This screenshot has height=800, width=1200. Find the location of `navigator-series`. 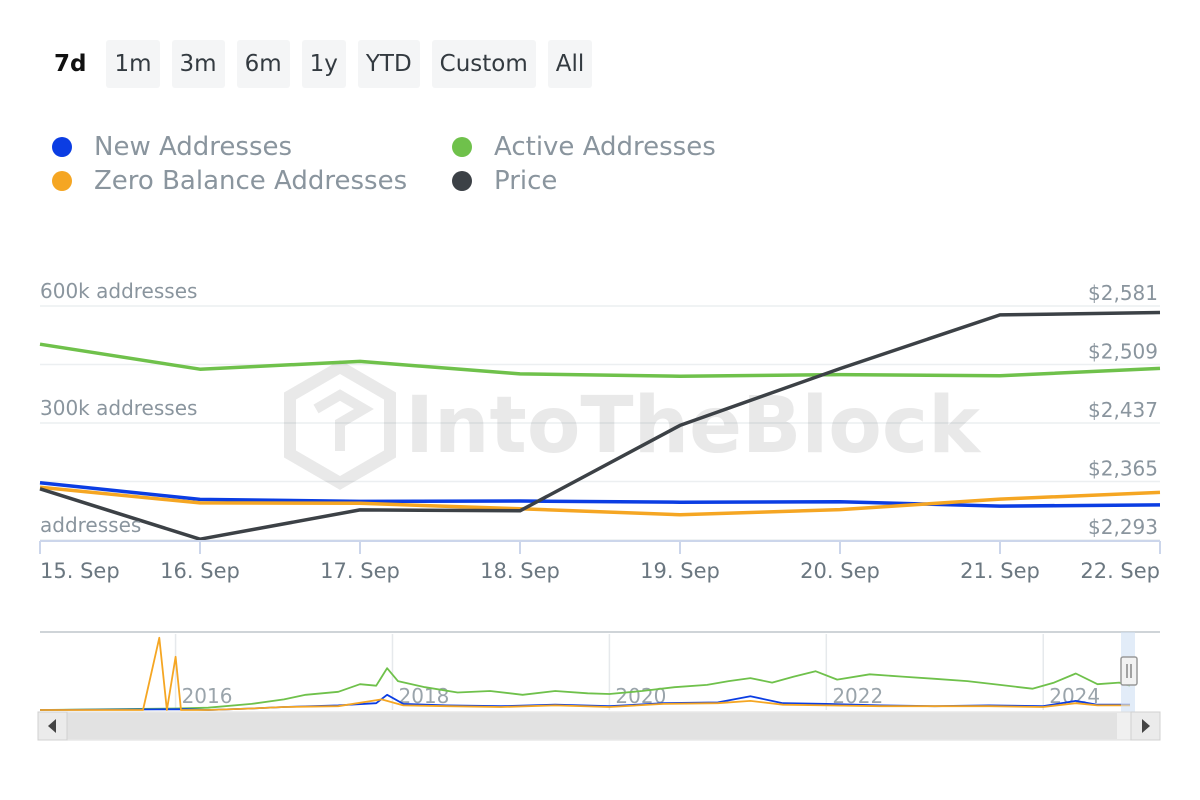

navigator-series is located at coordinates (585, 673).